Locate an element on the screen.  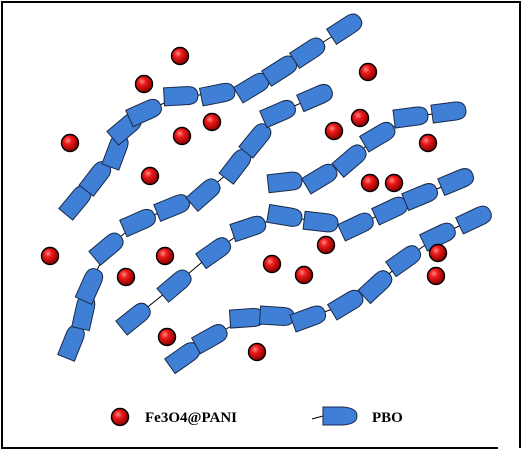
legend: Fe3O4@PANI PBO is located at coordinates (256, 416).